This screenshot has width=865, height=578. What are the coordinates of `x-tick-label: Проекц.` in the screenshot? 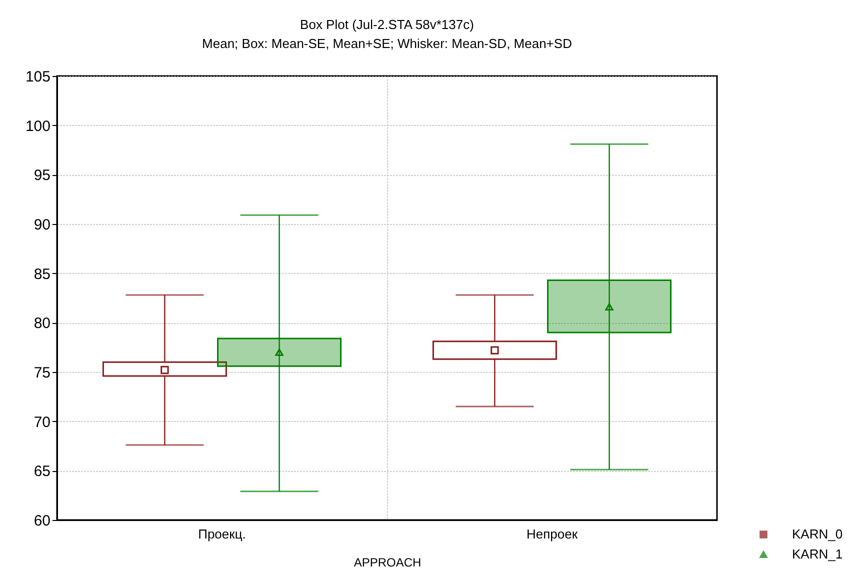 It's located at (222, 534).